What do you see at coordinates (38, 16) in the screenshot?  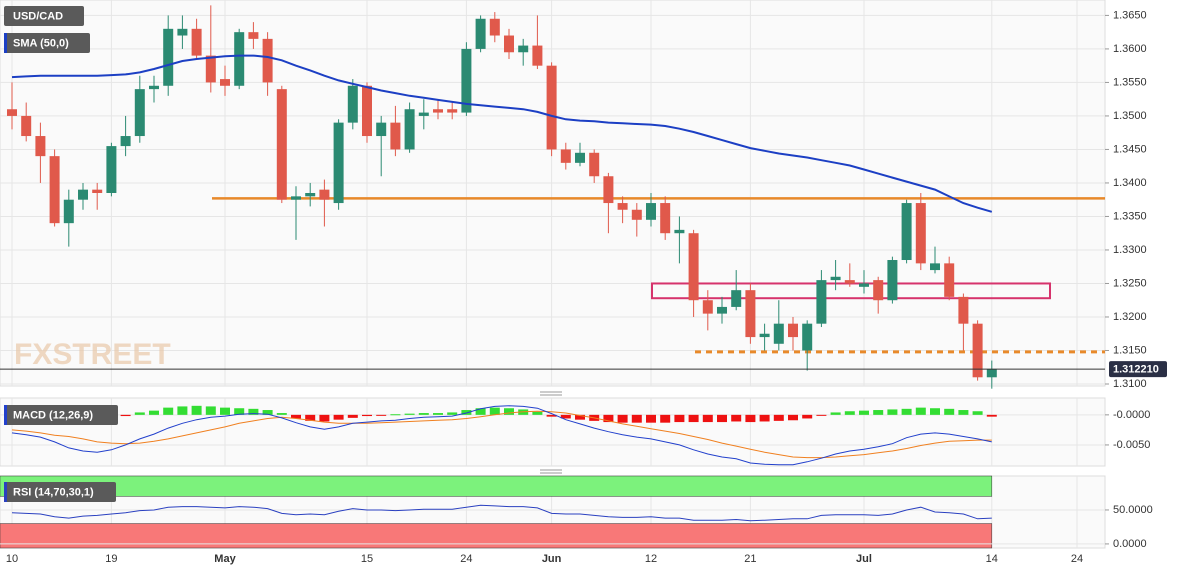 I see `panel-label: USD/CAD` at bounding box center [38, 16].